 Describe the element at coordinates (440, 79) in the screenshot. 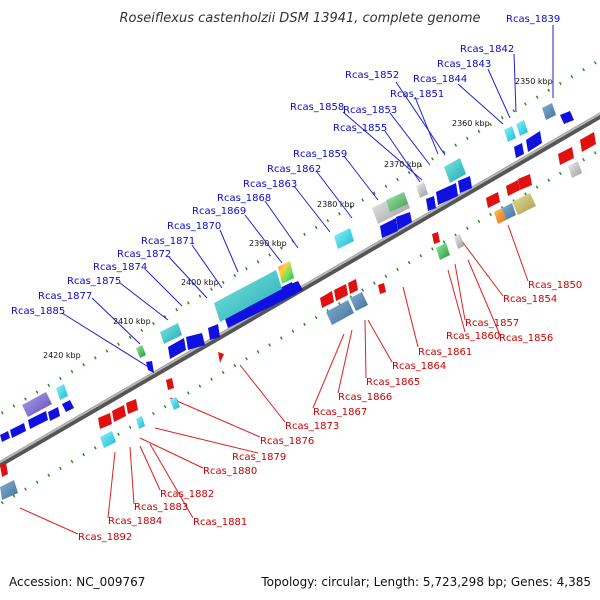

I see `gene-label: Rcas_1844` at that location.